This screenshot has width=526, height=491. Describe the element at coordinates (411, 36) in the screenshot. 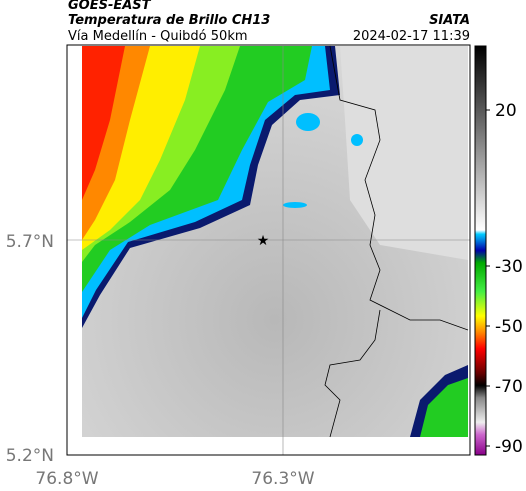

I see `datetime: 2024-02-17 11:39` at that location.